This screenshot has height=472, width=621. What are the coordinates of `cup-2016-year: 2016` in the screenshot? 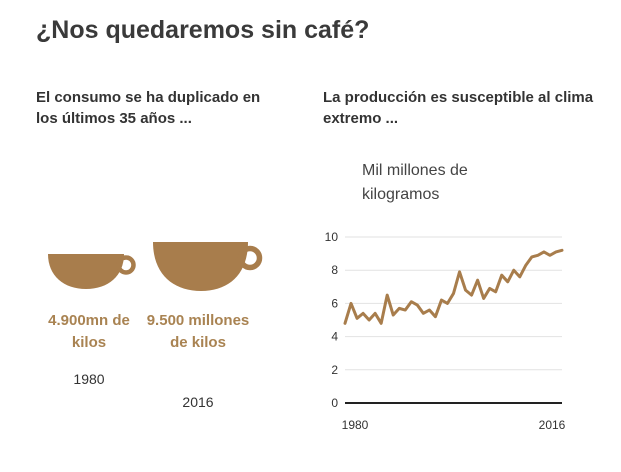 It's located at (198, 402).